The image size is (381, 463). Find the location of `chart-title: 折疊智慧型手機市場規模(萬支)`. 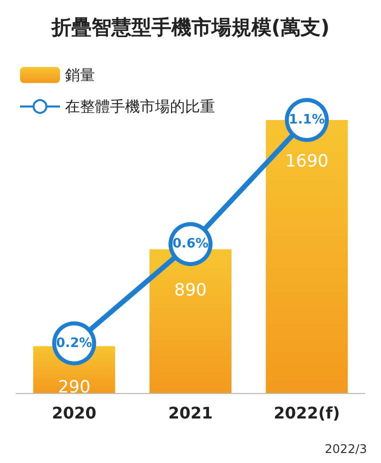

chart-title: 折疊智慧型手機市場規模(萬支) is located at coordinates (190, 27).